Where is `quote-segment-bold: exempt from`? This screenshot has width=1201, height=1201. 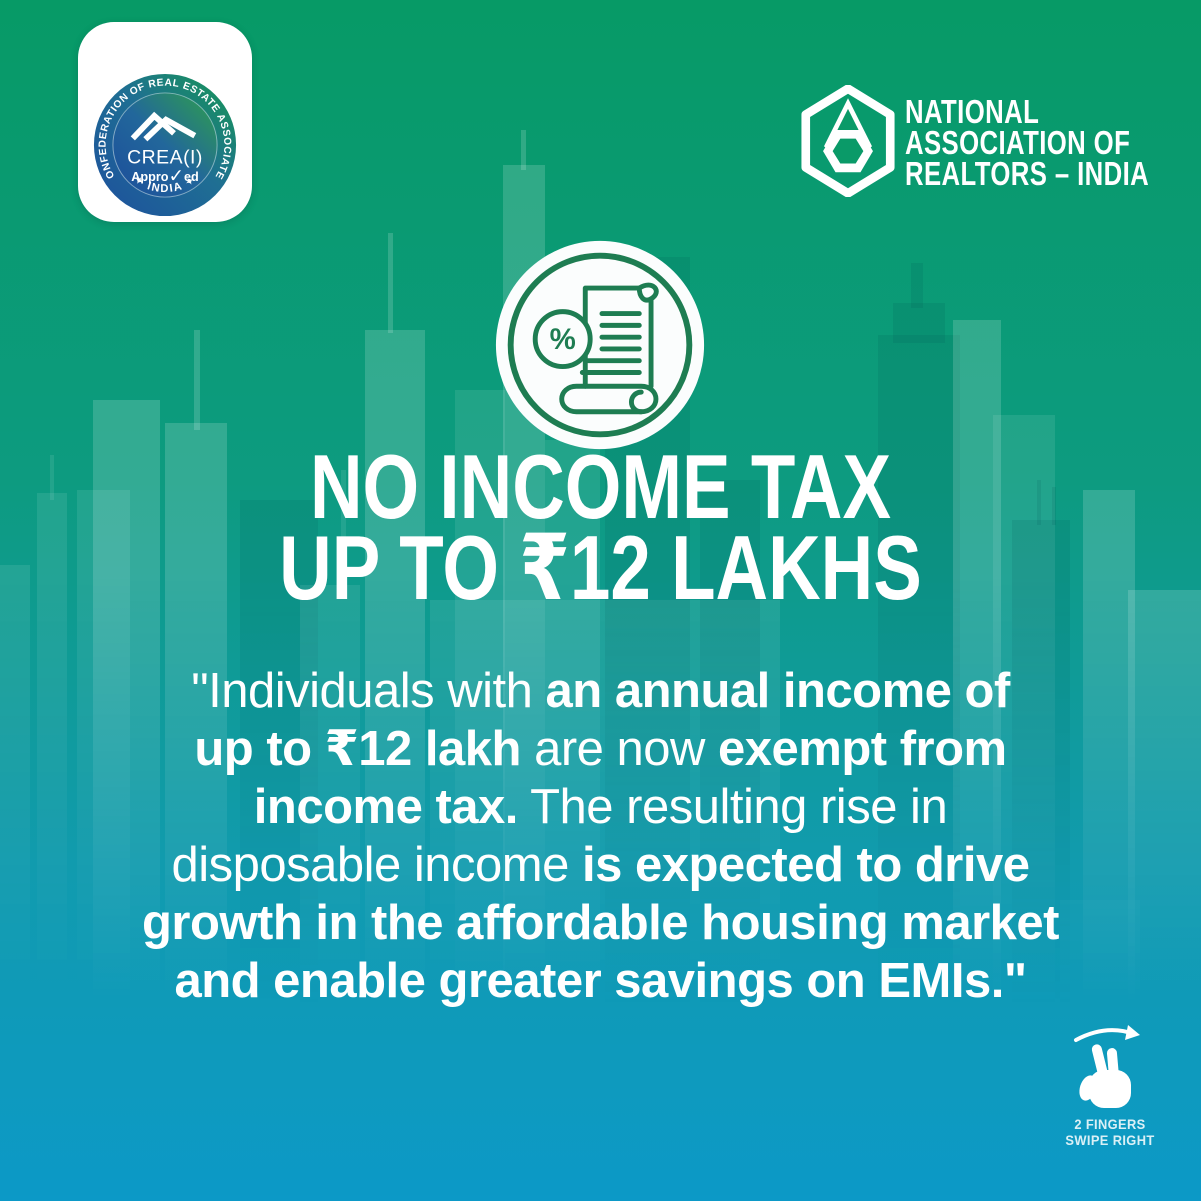
quote-segment-bold: exempt from is located at coordinates (862, 749).